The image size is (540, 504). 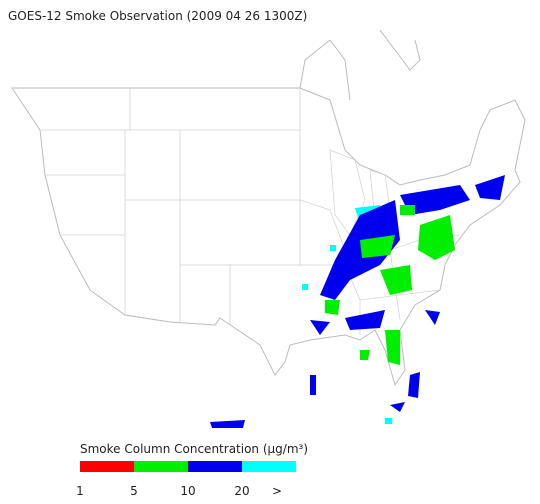 I want to click on legend-label: 5, so click(x=134, y=491).